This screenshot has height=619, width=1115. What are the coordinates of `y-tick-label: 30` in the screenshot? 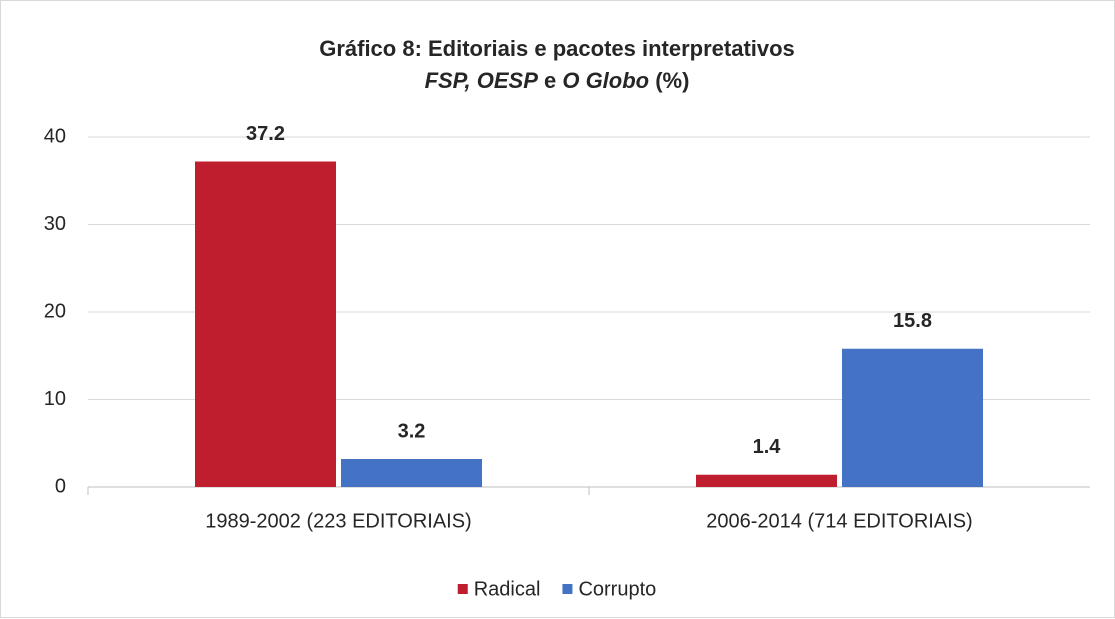 It's located at (55, 224).